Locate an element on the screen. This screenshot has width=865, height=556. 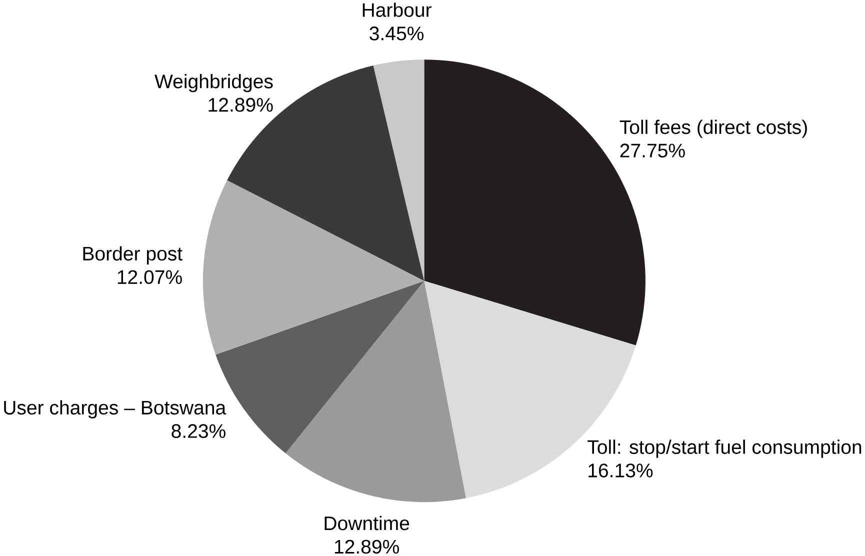
slice-label: Toll fees (direct costs) is located at coordinates (713, 129).